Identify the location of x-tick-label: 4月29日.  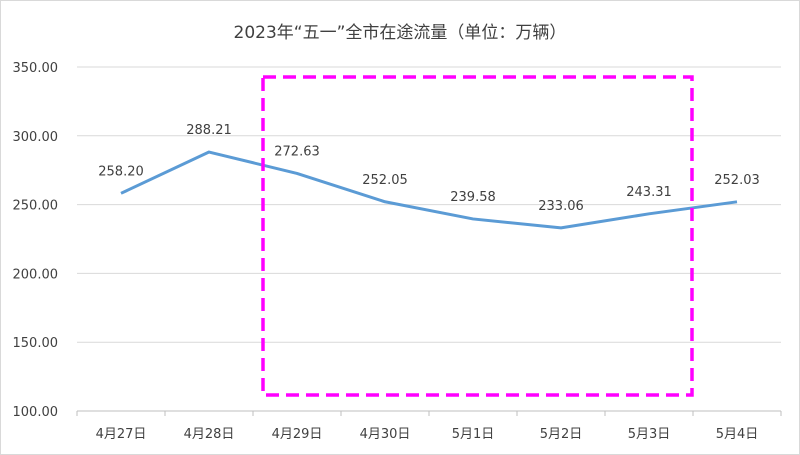
(297, 434).